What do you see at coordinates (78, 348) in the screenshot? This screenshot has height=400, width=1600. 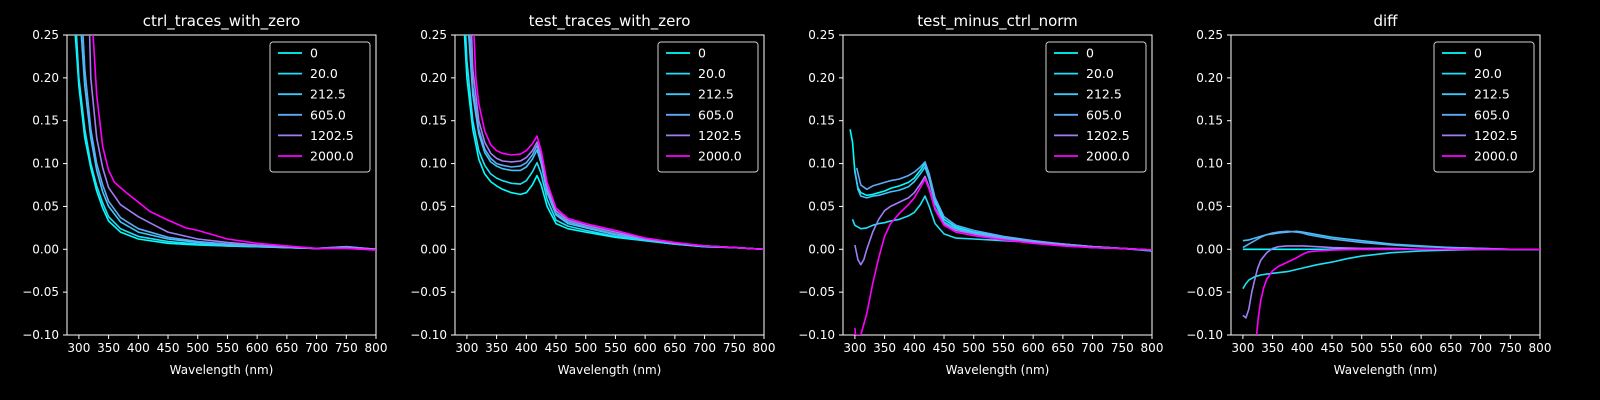 I see `x-tick-label: 300` at bounding box center [78, 348].